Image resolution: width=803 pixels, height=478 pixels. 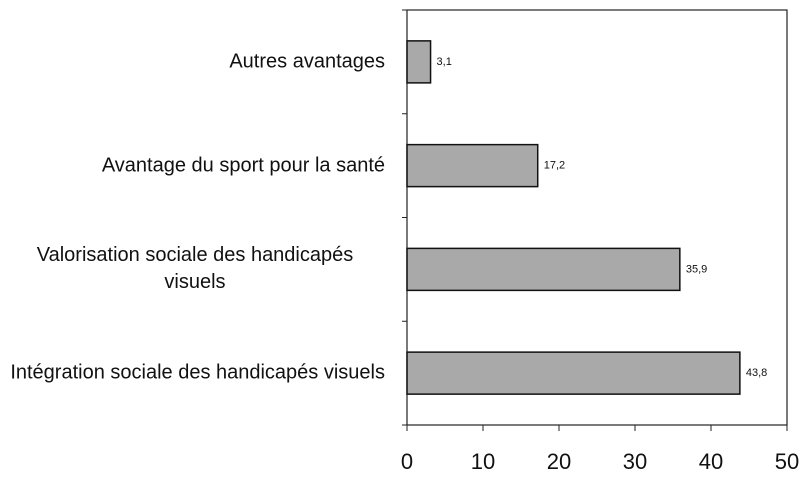 What do you see at coordinates (696, 269) in the screenshot?
I see `value-label: 35,9` at bounding box center [696, 269].